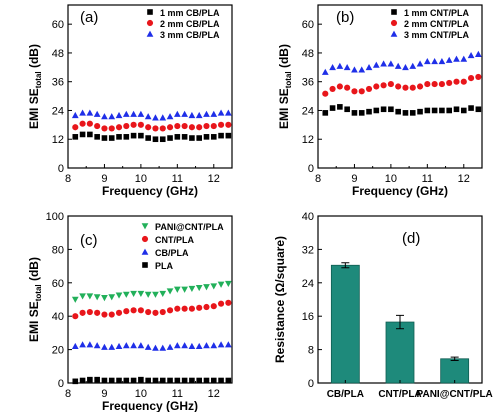 This screenshot has height=412, width=500. Describe the element at coordinates (151, 291) in the screenshot. I see `panel-c-series-pani-cnt-pla` at that location.